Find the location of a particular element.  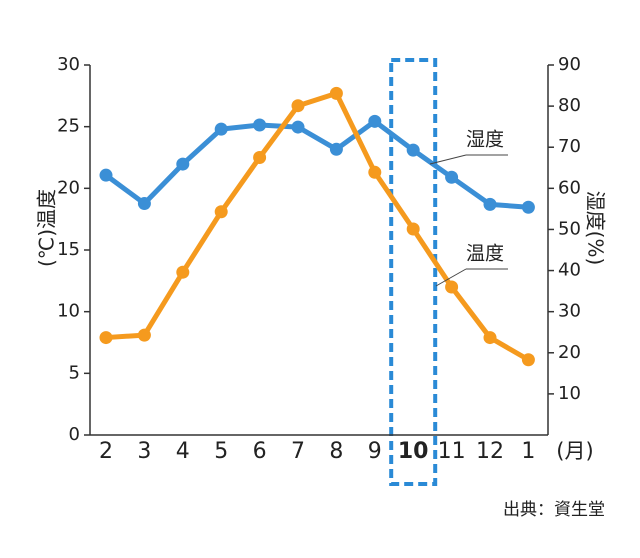

x-tick-label: 10 is located at coordinates (413, 451).